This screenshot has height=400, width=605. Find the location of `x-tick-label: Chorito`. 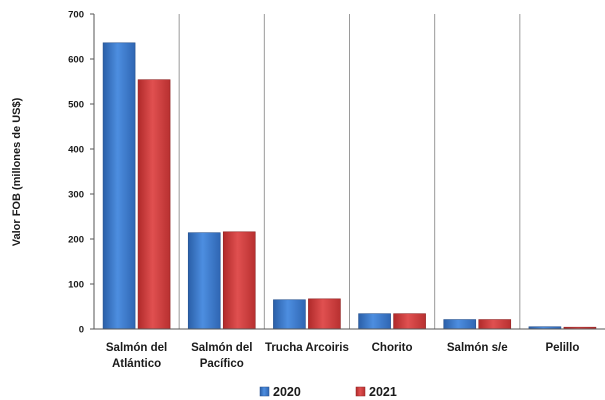

x-tick-label: Chorito is located at coordinates (392, 348).